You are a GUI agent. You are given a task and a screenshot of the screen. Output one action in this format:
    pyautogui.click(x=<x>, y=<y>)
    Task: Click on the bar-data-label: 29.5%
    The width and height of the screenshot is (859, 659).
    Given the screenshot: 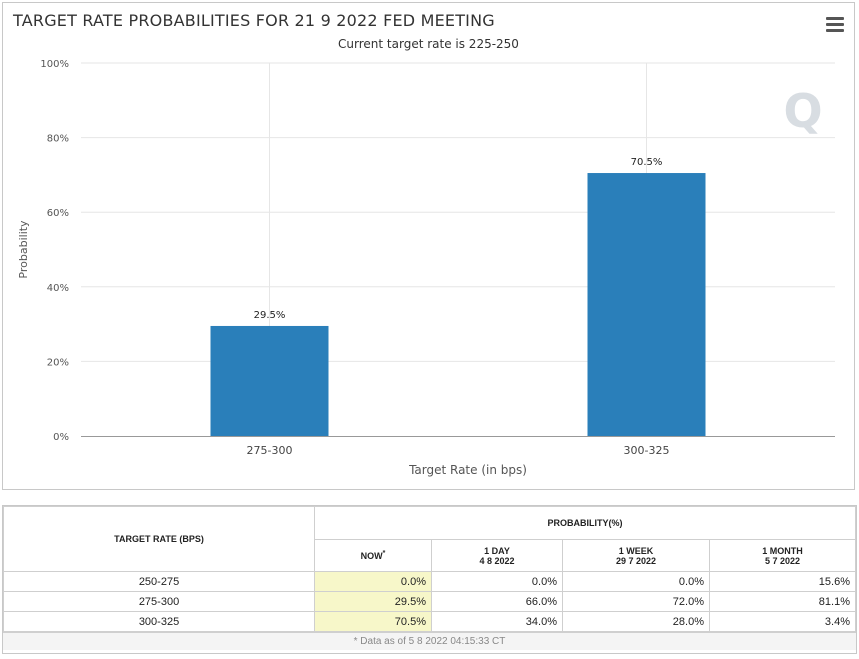 What is the action you would take?
    pyautogui.click(x=270, y=315)
    